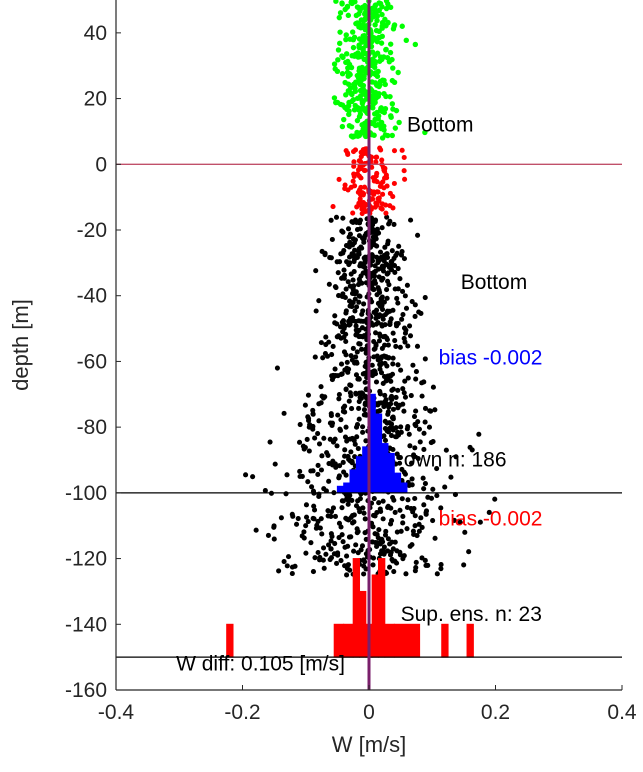  Describe the element at coordinates (375, 616) in the screenshot. I see `red-histogram-bar` at that location.